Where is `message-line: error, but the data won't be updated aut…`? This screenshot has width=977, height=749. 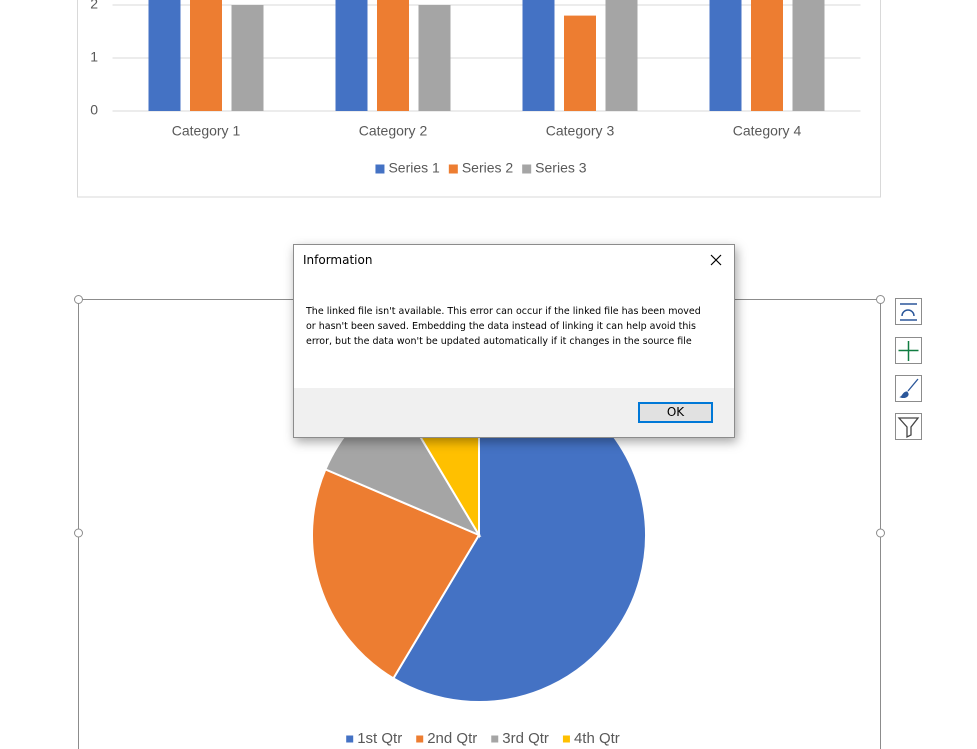 message-line: error, but the data won't be updated aut… is located at coordinates (499, 341).